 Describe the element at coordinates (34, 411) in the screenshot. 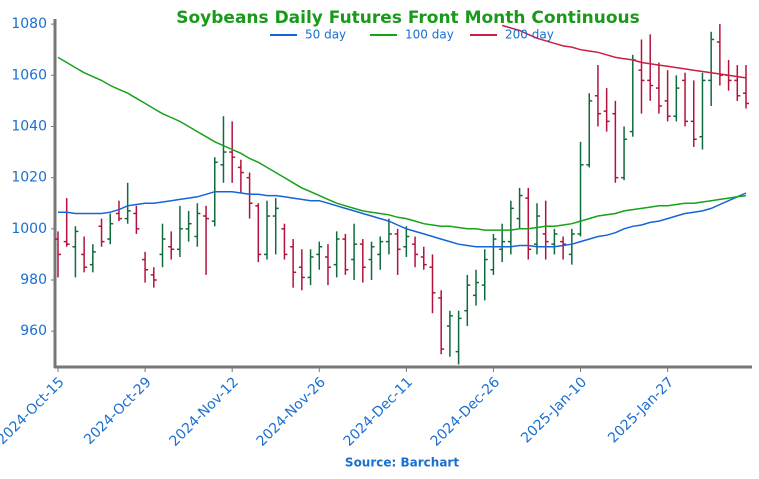

I see `x-tick-label: 2024-Oct-15` at that location.